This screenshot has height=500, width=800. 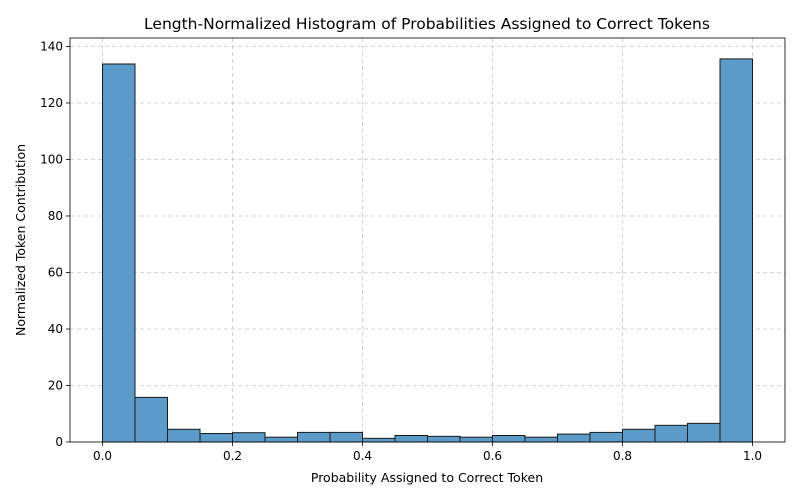 I want to click on y-tick-label: 100, so click(x=51, y=159).